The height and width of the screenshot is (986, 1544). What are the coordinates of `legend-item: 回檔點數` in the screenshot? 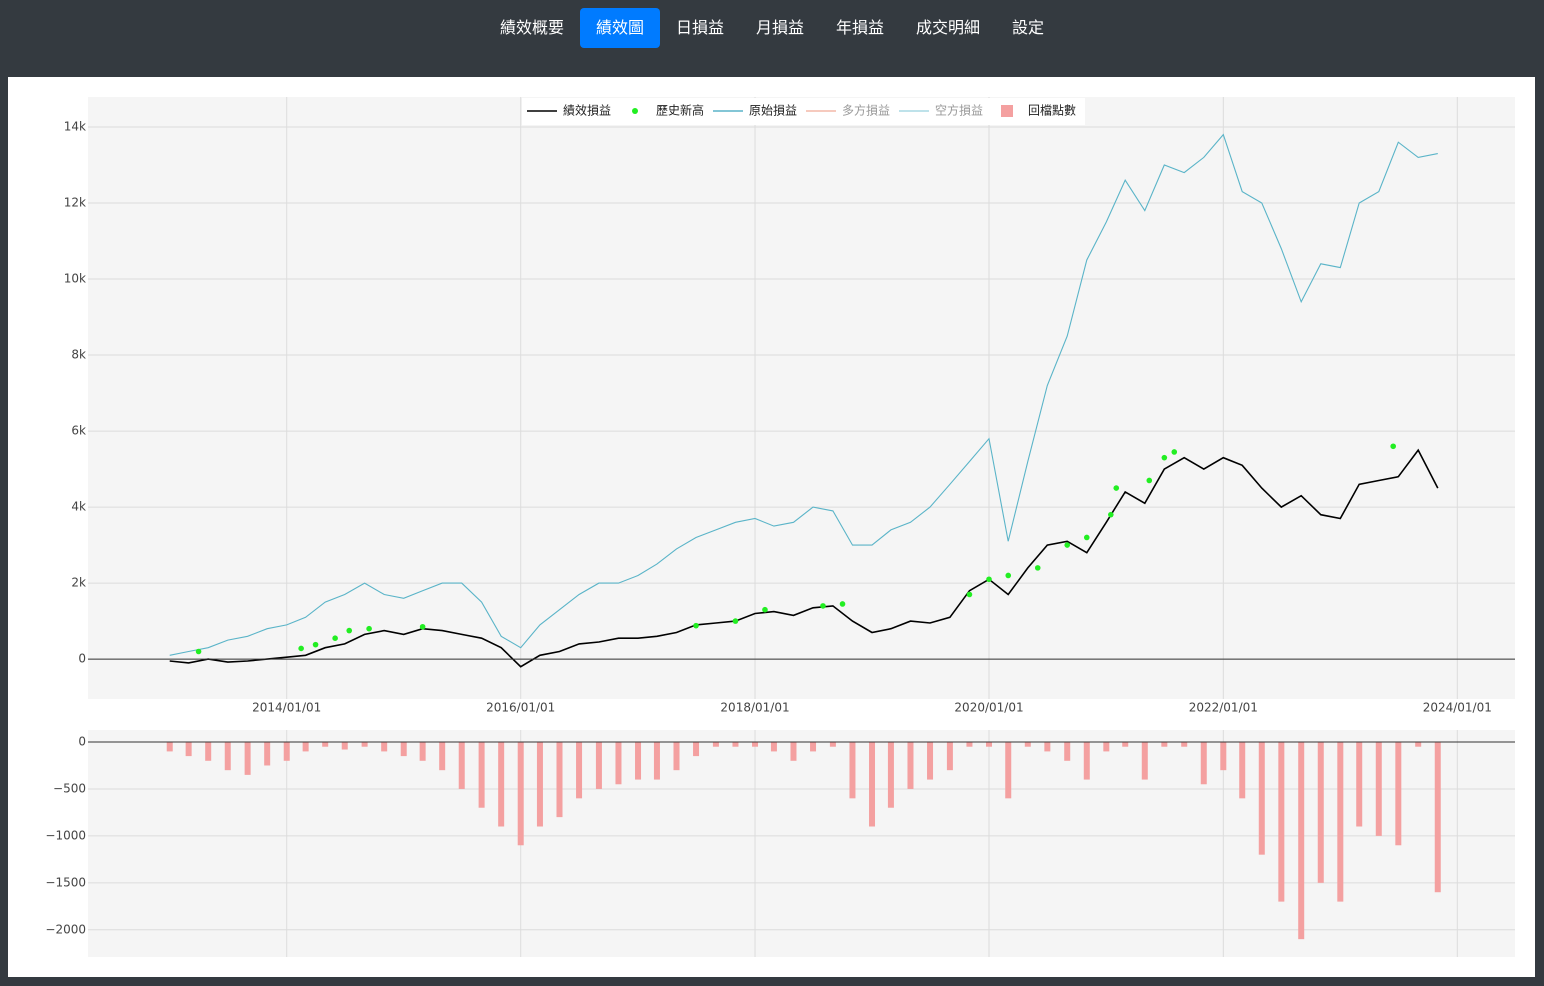 It's located at (1038, 111).